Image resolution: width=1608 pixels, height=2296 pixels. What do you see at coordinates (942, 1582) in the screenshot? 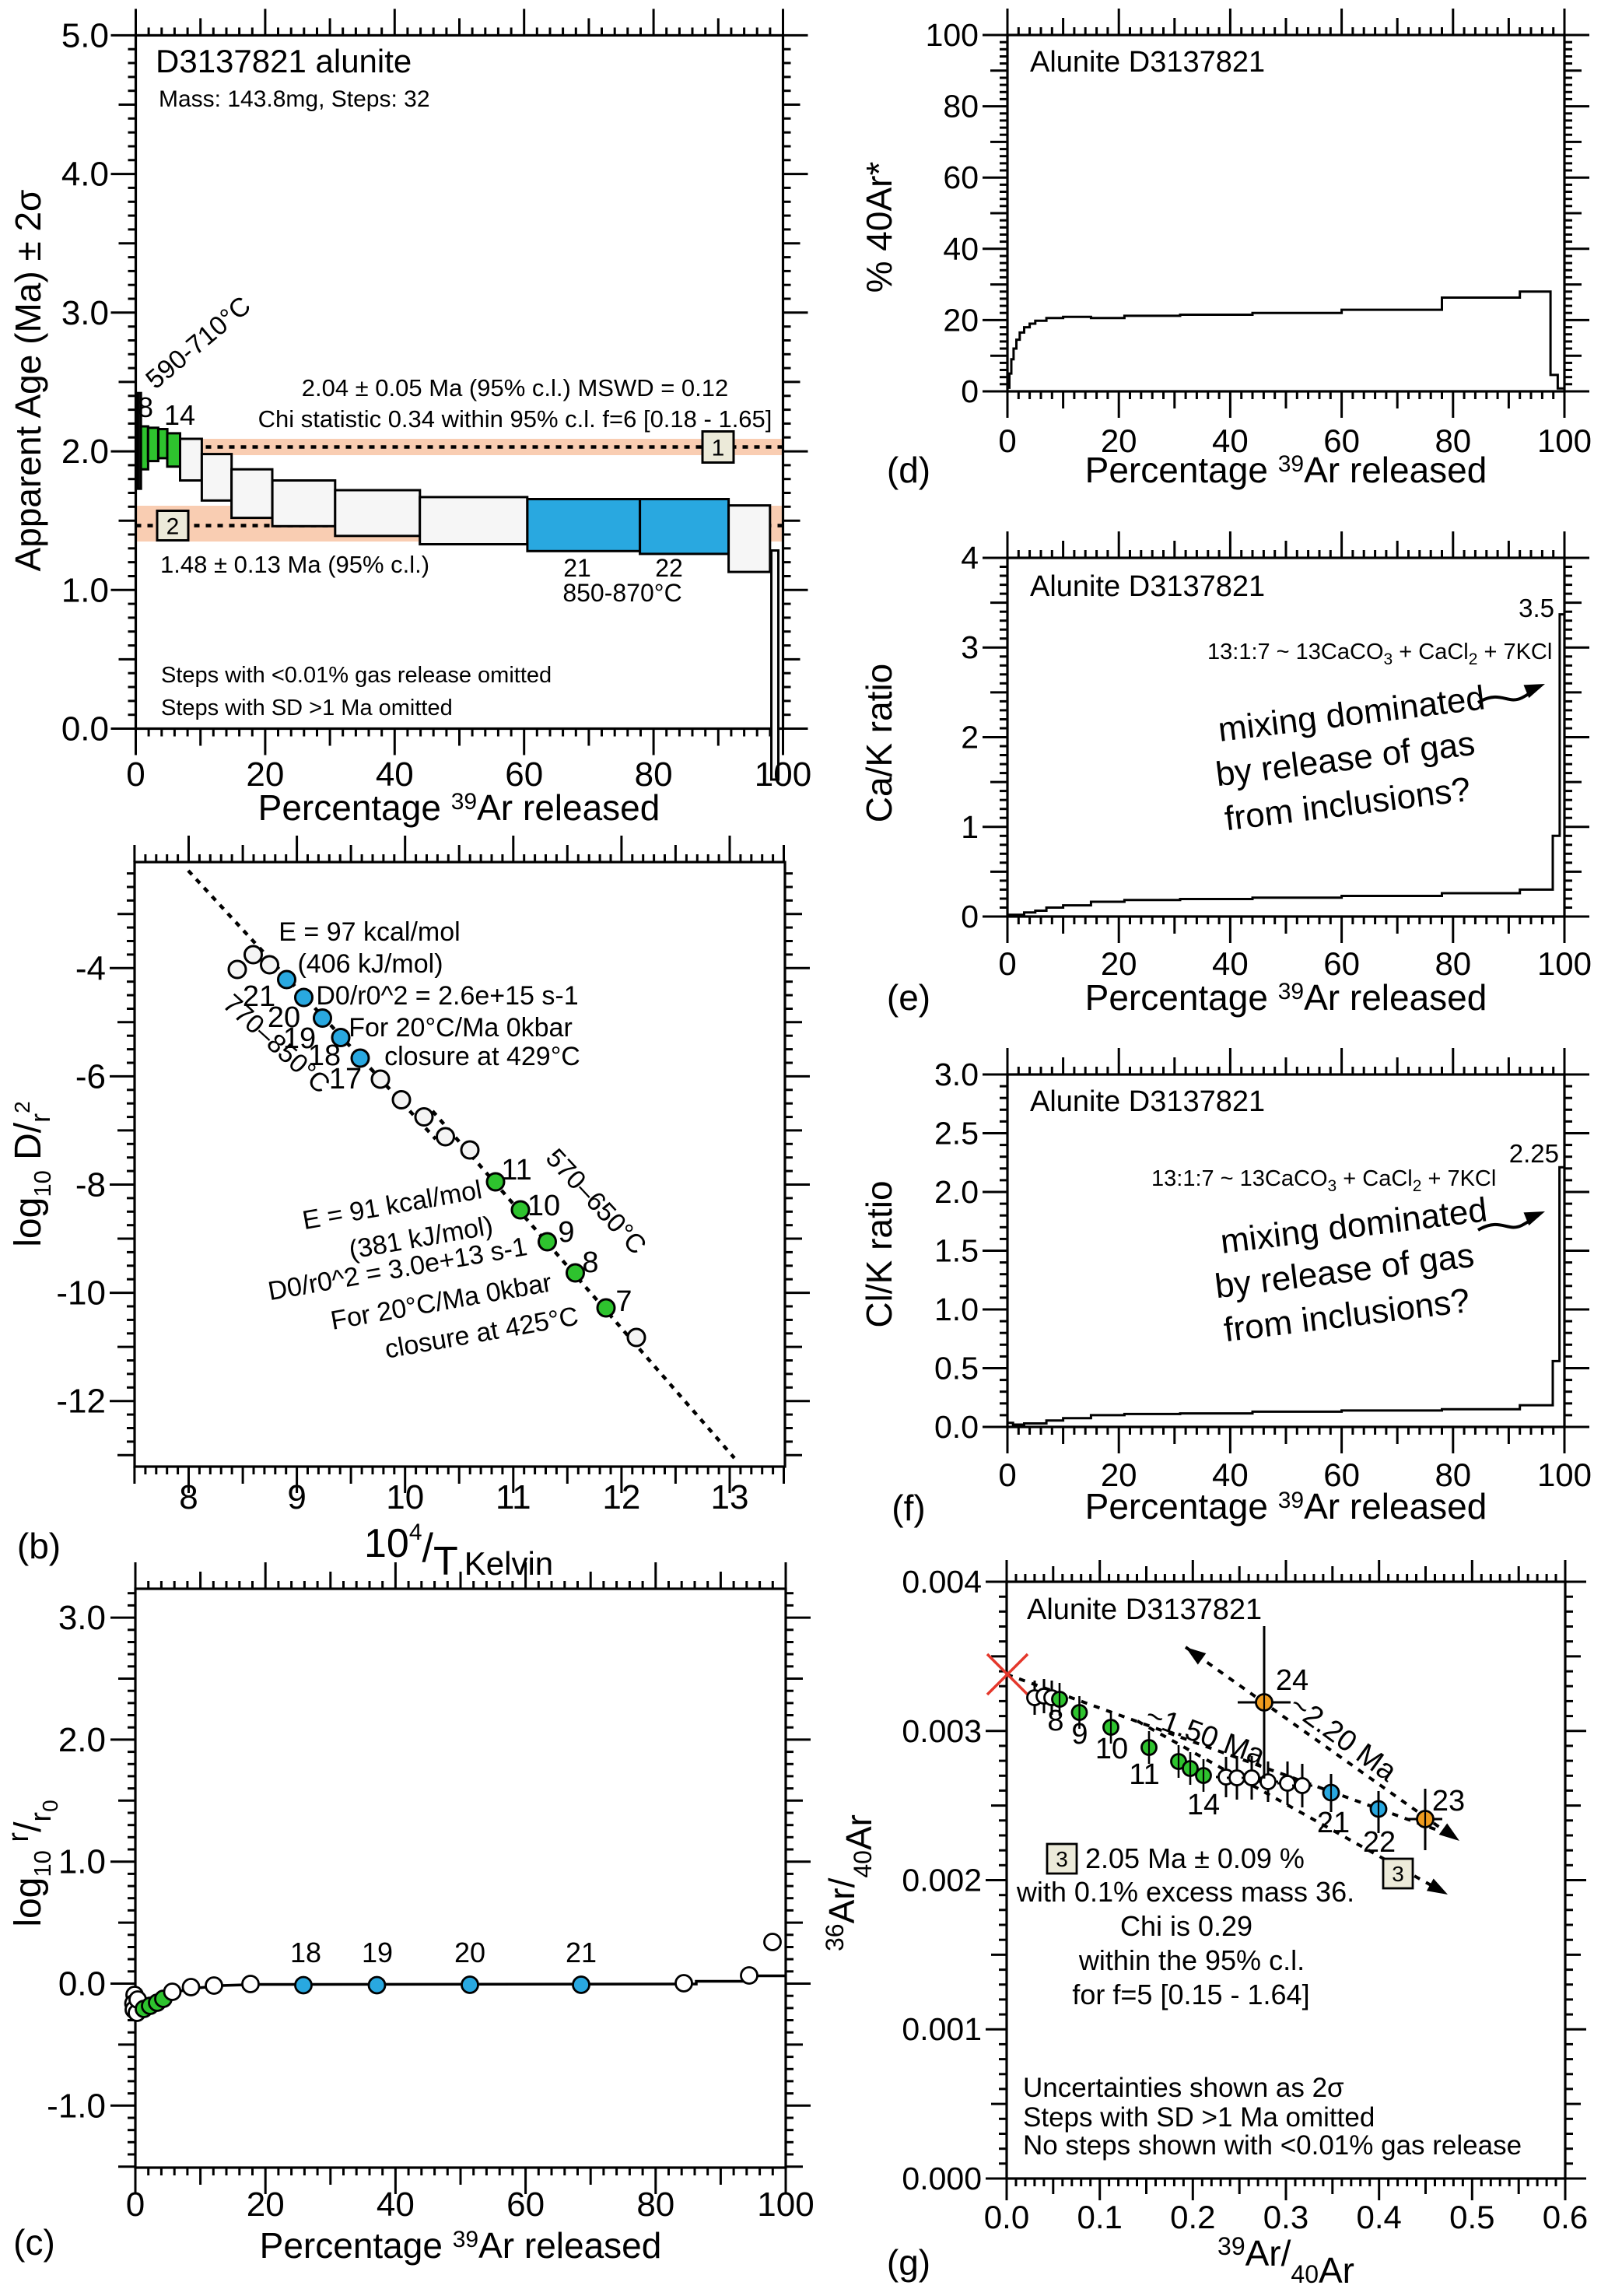
I see `svg-text: 0.004` at bounding box center [942, 1582].